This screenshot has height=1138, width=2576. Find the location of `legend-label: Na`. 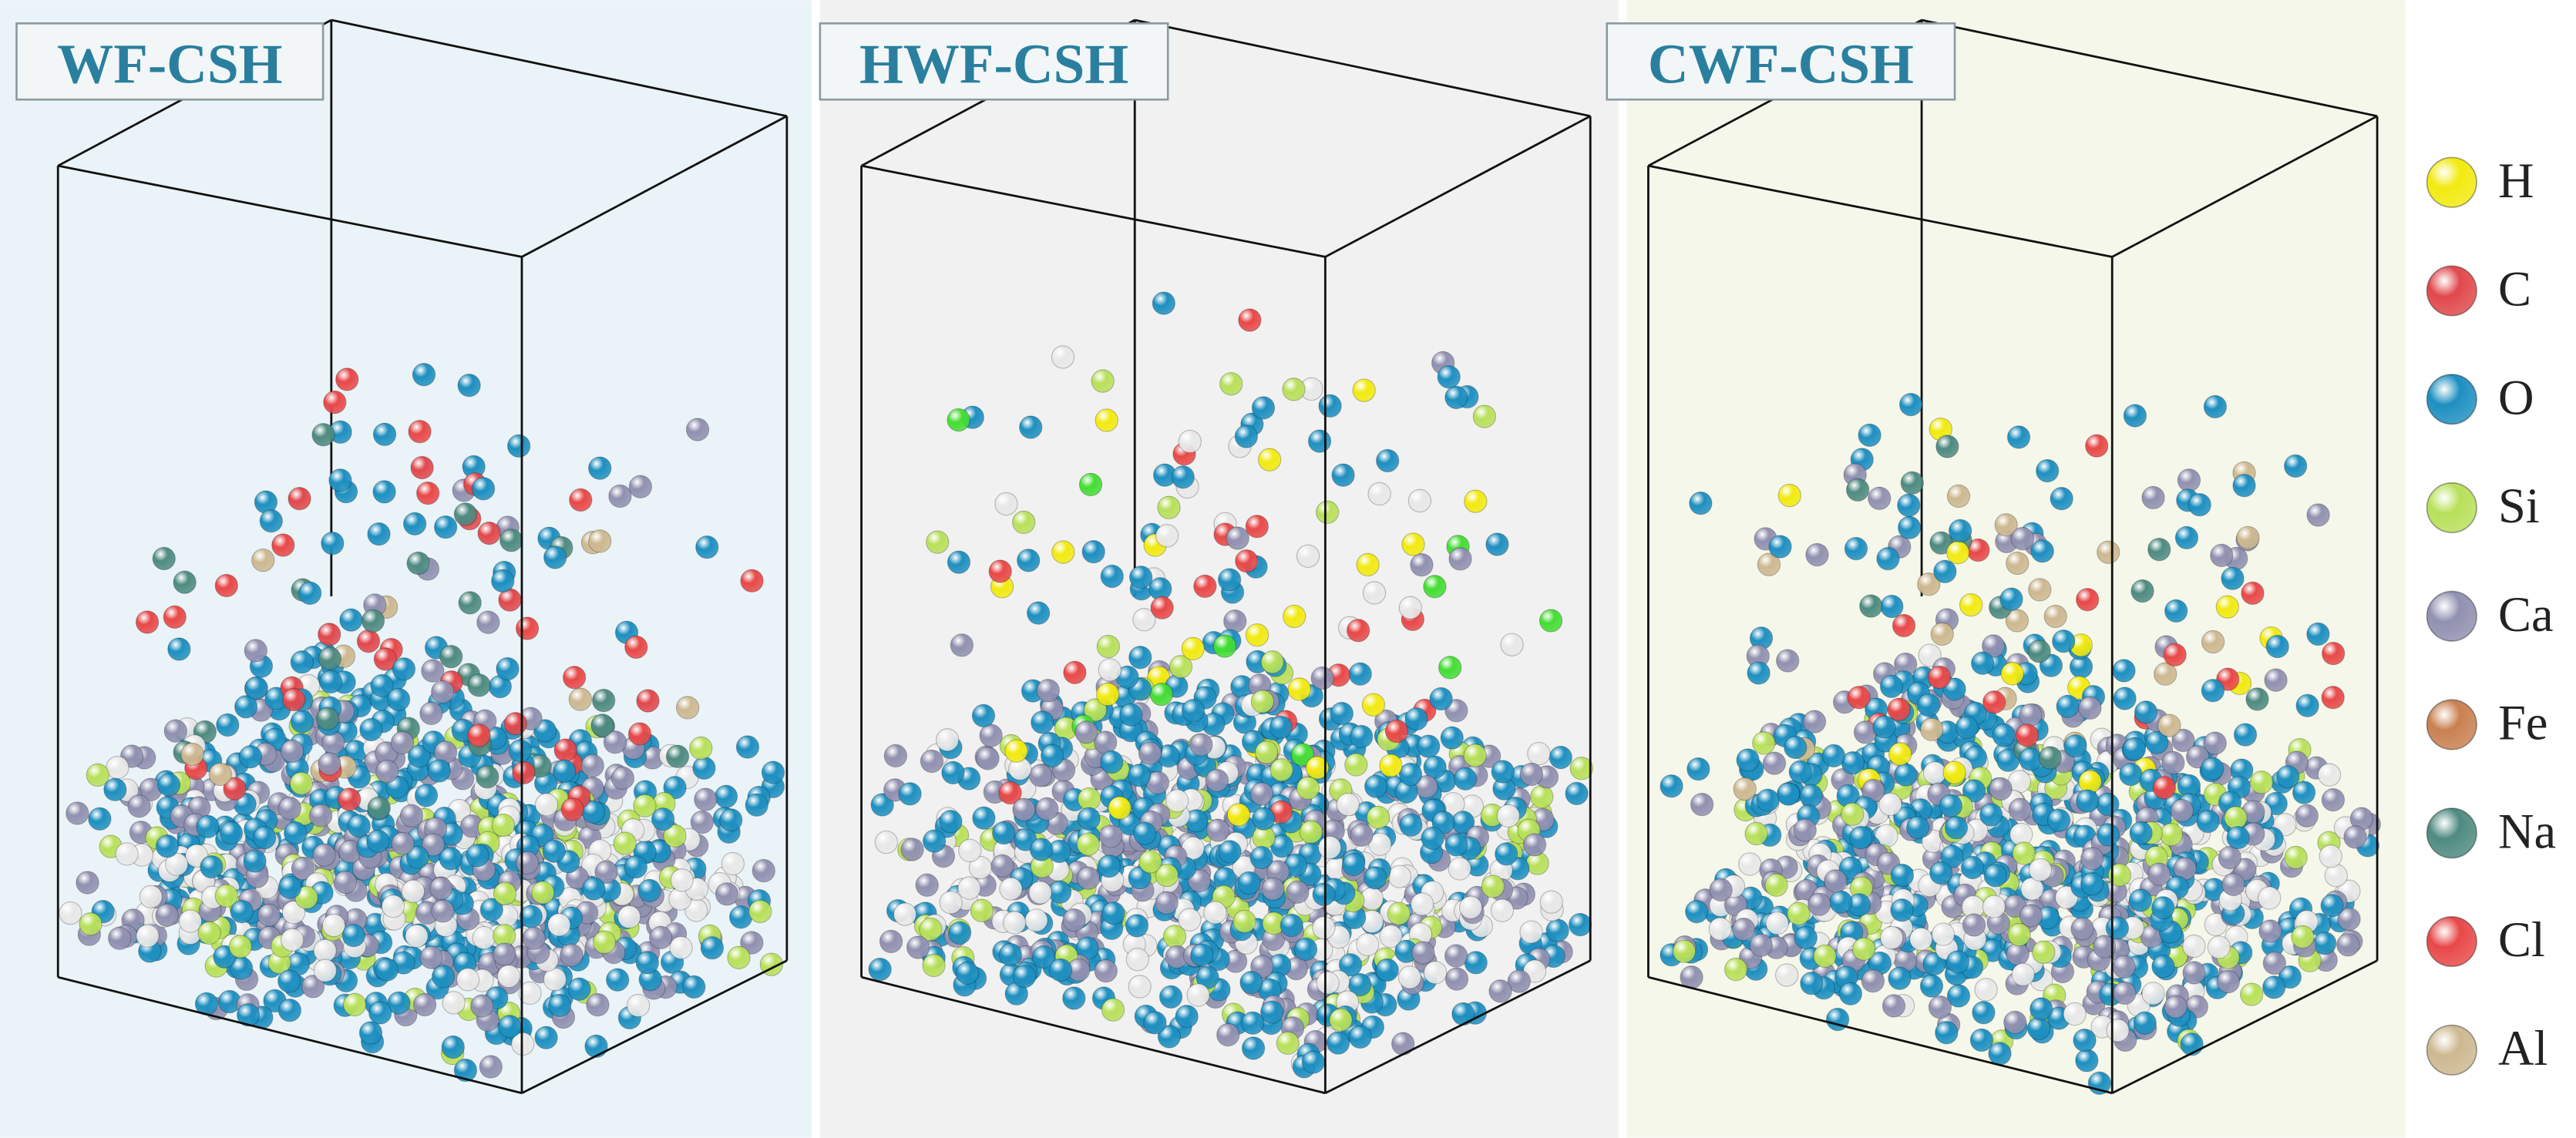

legend-label: Na is located at coordinates (2527, 831).